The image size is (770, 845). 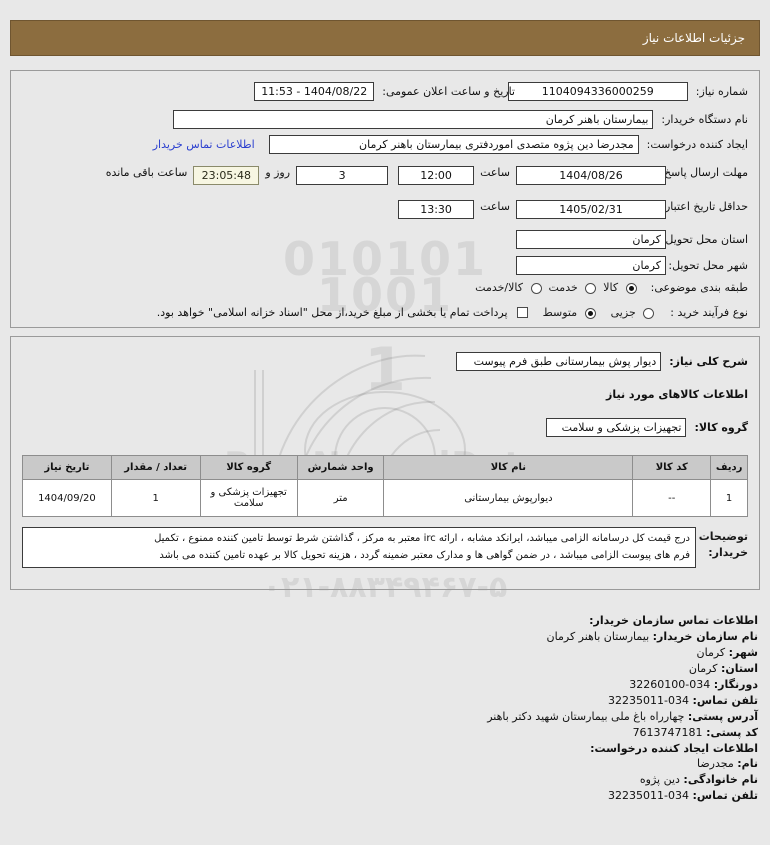 I want to click on category-option-kala: کالا, so click(x=618, y=287).